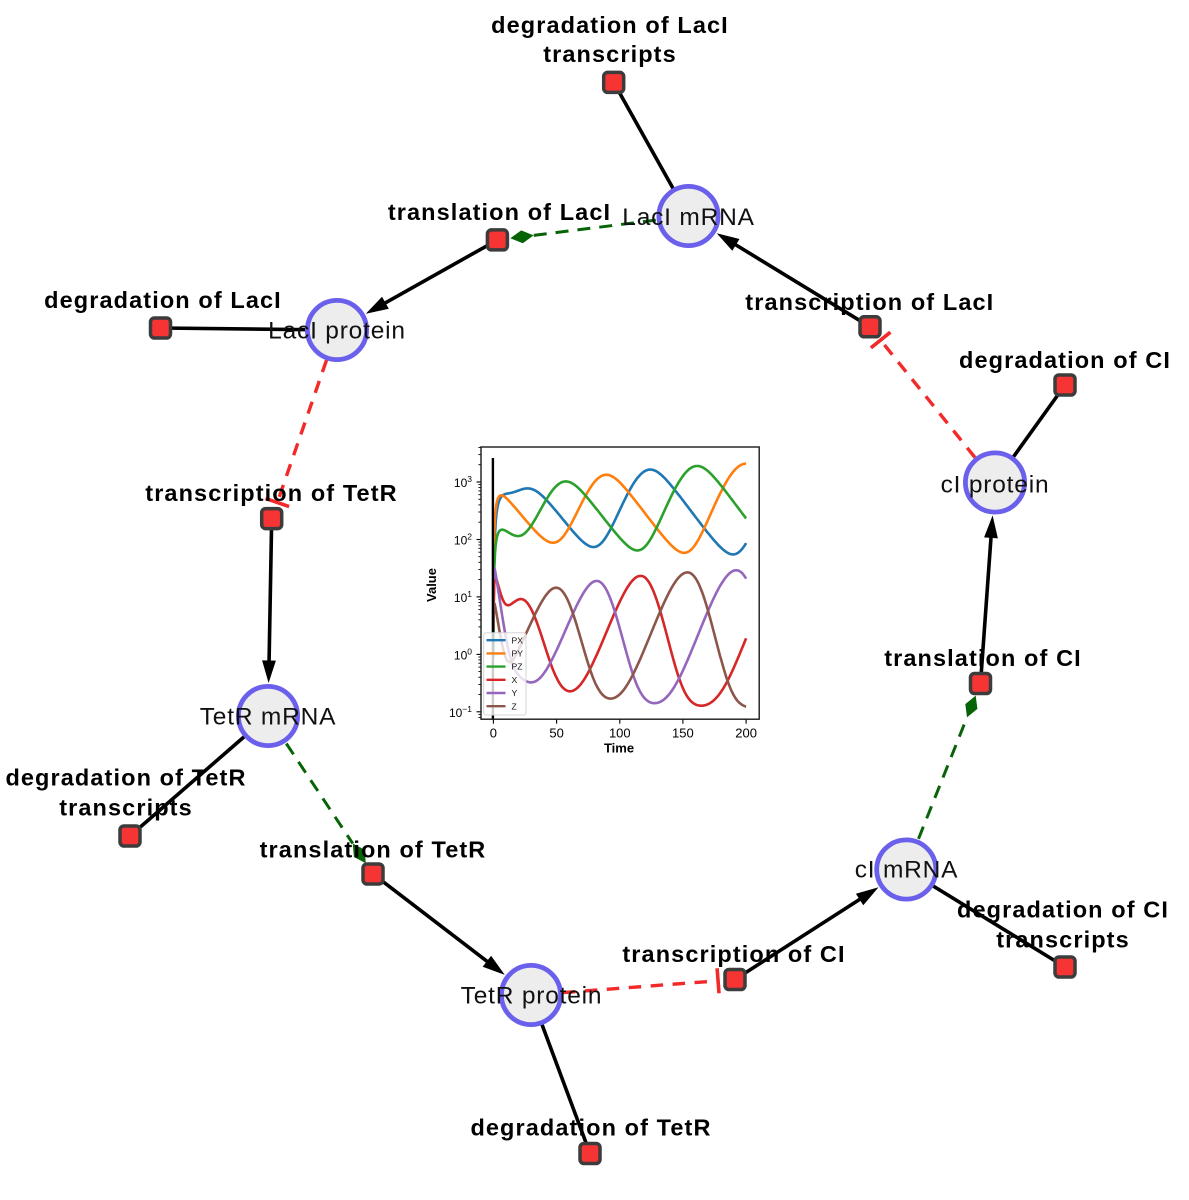  I want to click on svg-text: translation of TetR, so click(373, 850).